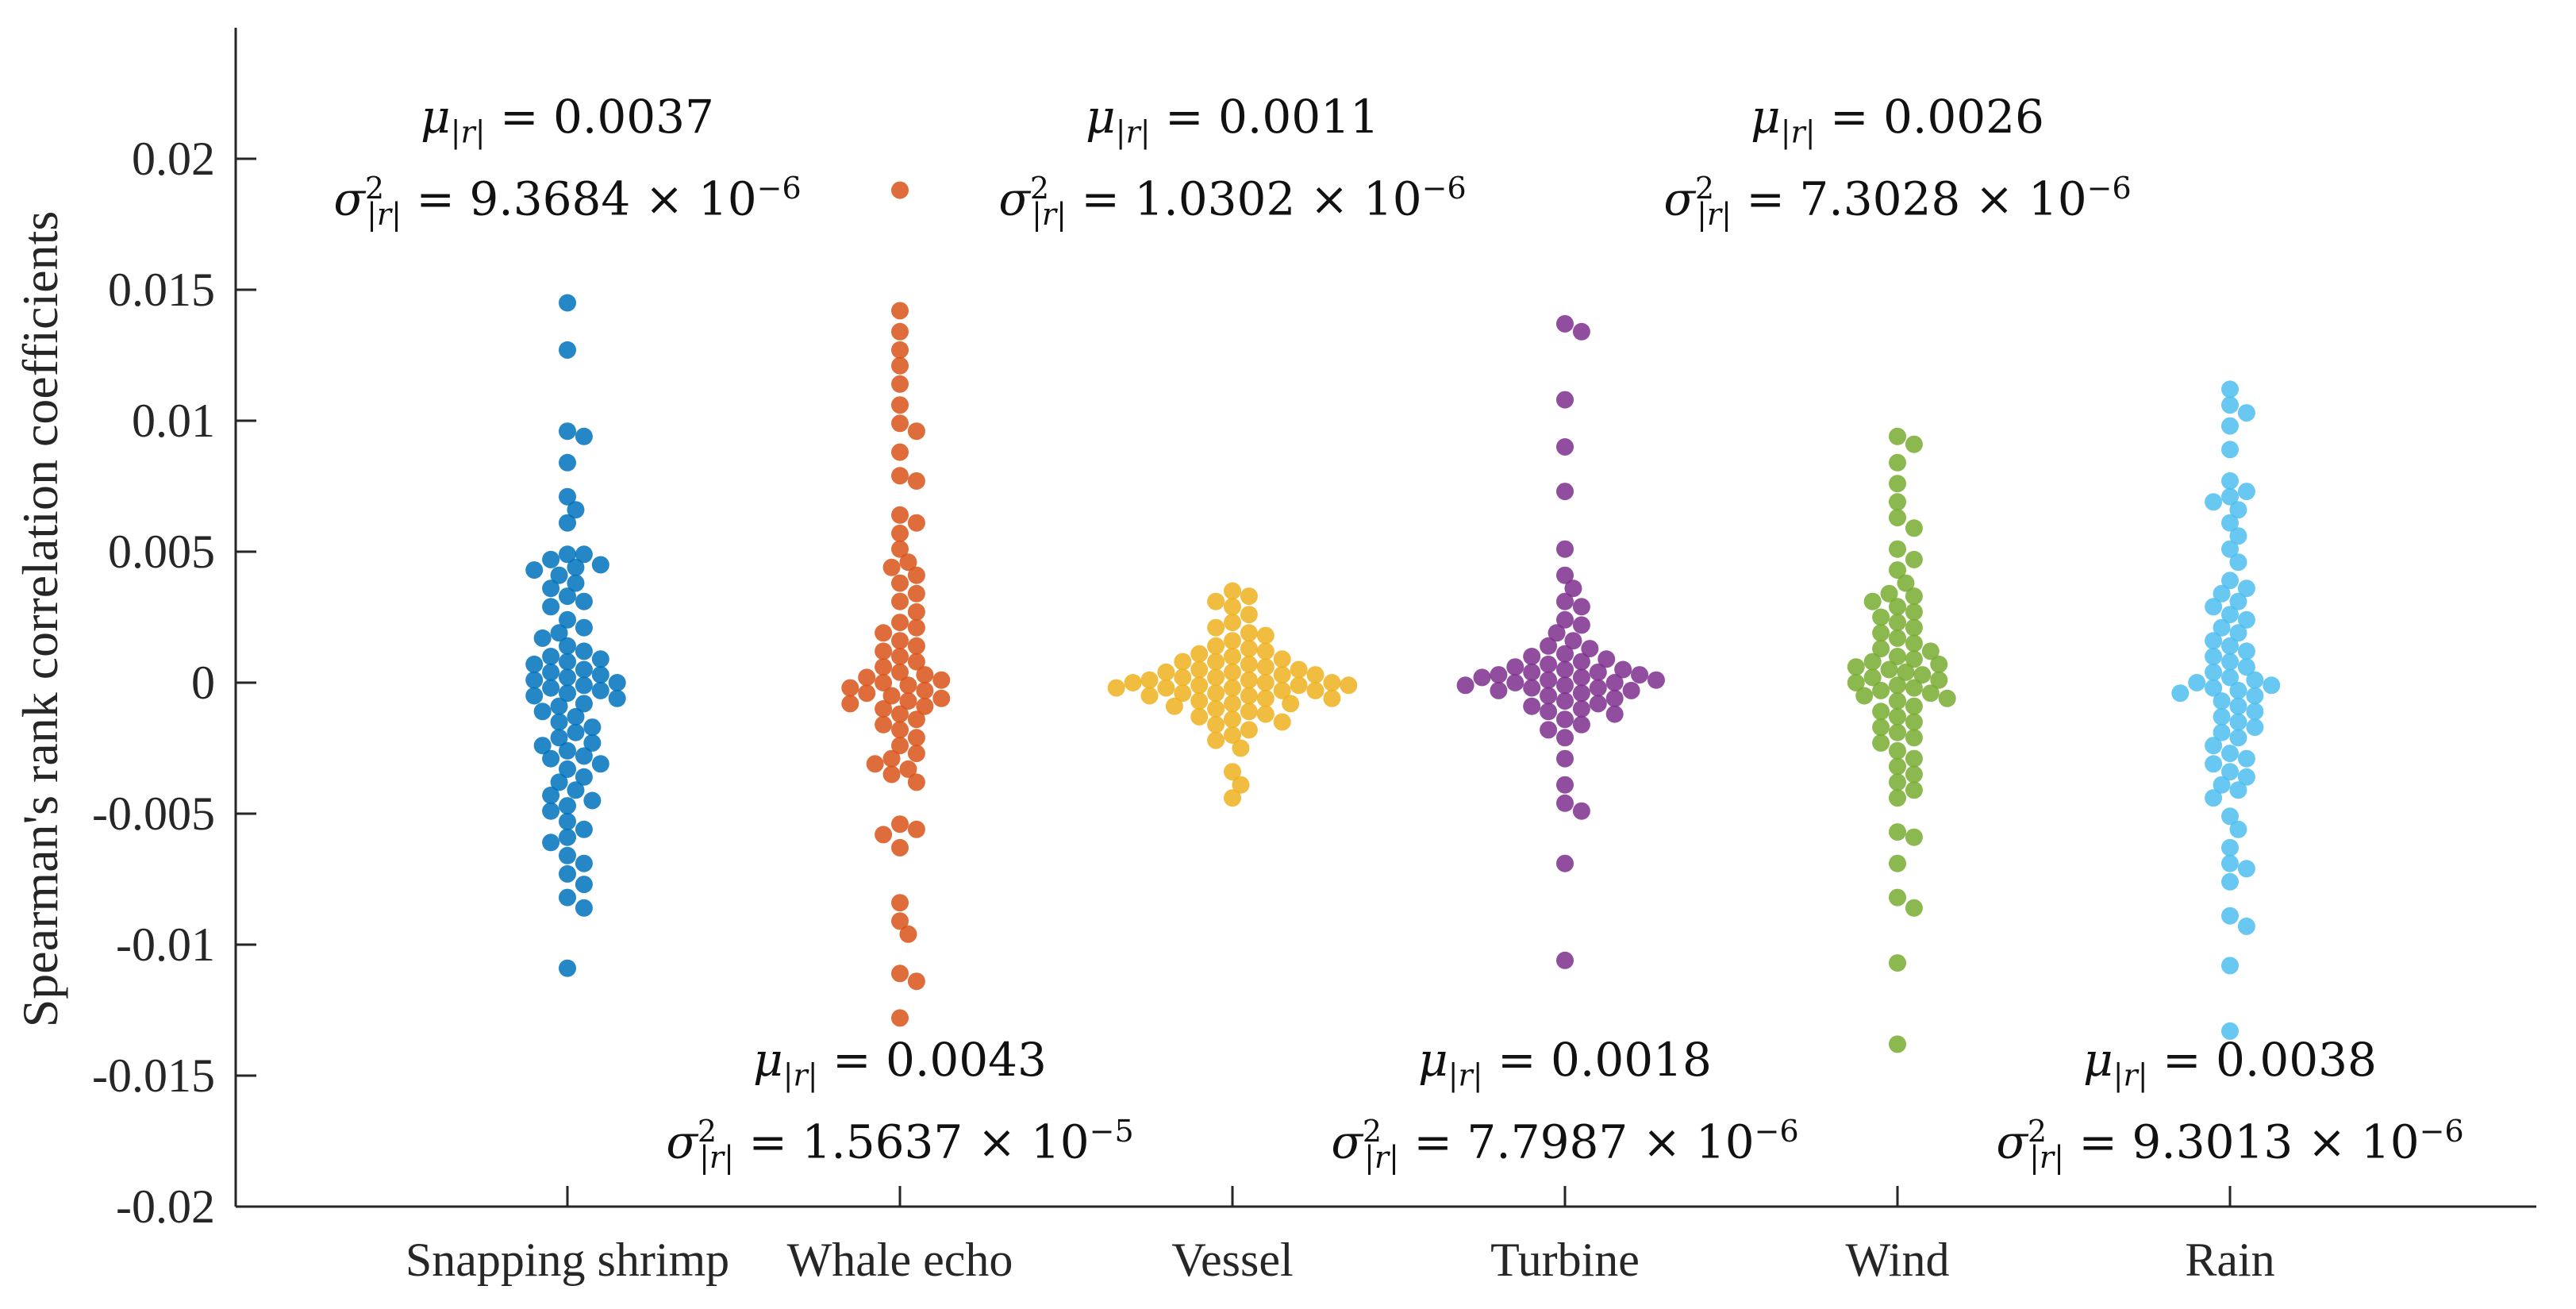 This screenshot has width=2576, height=1309. Describe the element at coordinates (550, 198) in the screenshot. I see `variance-value: 9.3684` at that location.